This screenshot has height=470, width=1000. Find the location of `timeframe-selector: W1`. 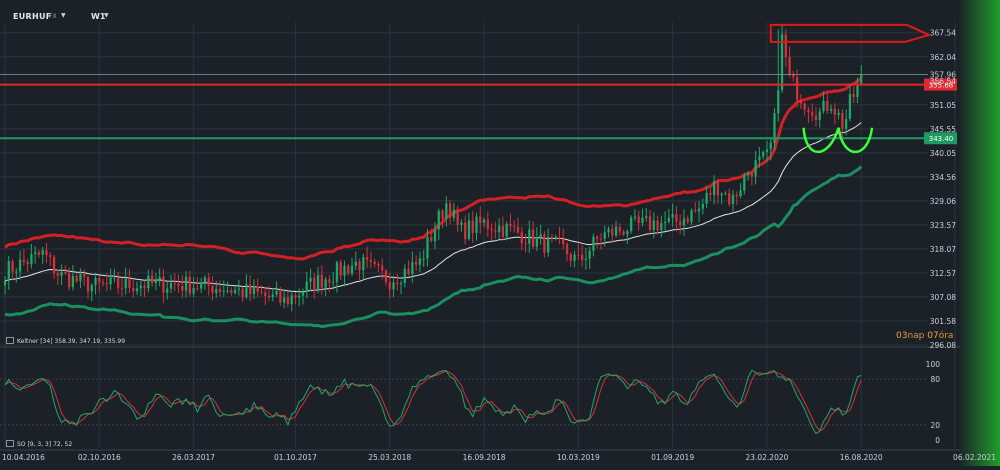

timeframe-selector: W1 is located at coordinates (98, 16).